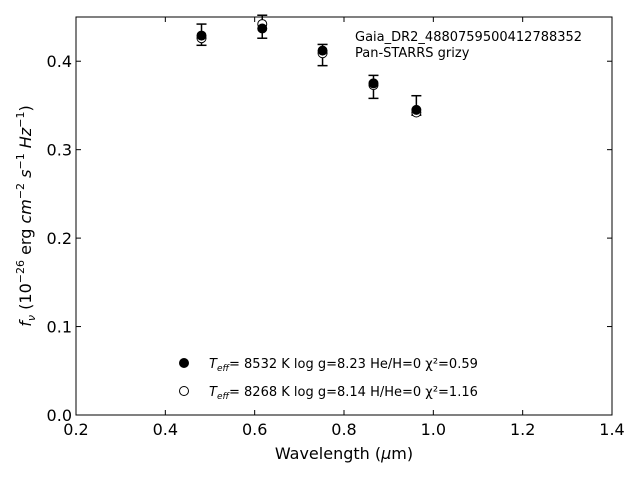 This screenshot has width=640, height=480. Describe the element at coordinates (59, 238) in the screenshot. I see `y-tick-label: 0.2` at that location.